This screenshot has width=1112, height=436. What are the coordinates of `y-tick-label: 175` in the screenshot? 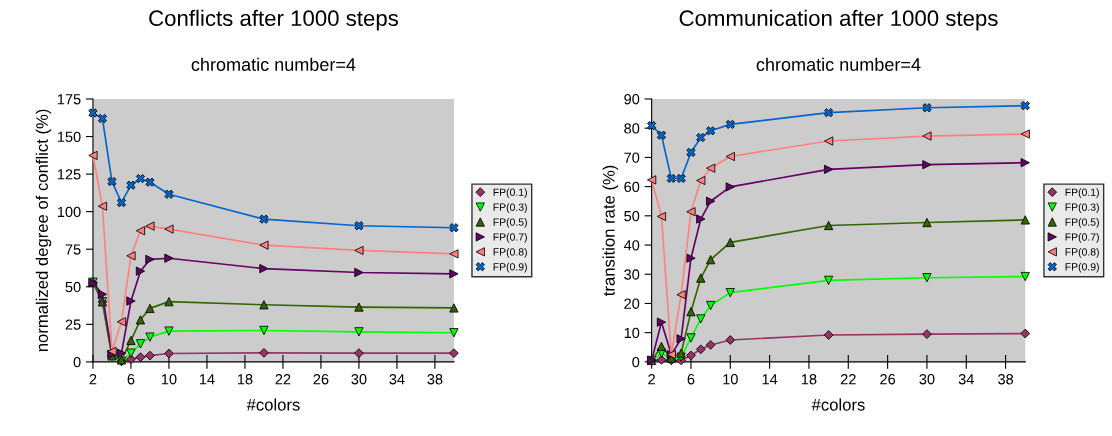 It's located at (69, 99).